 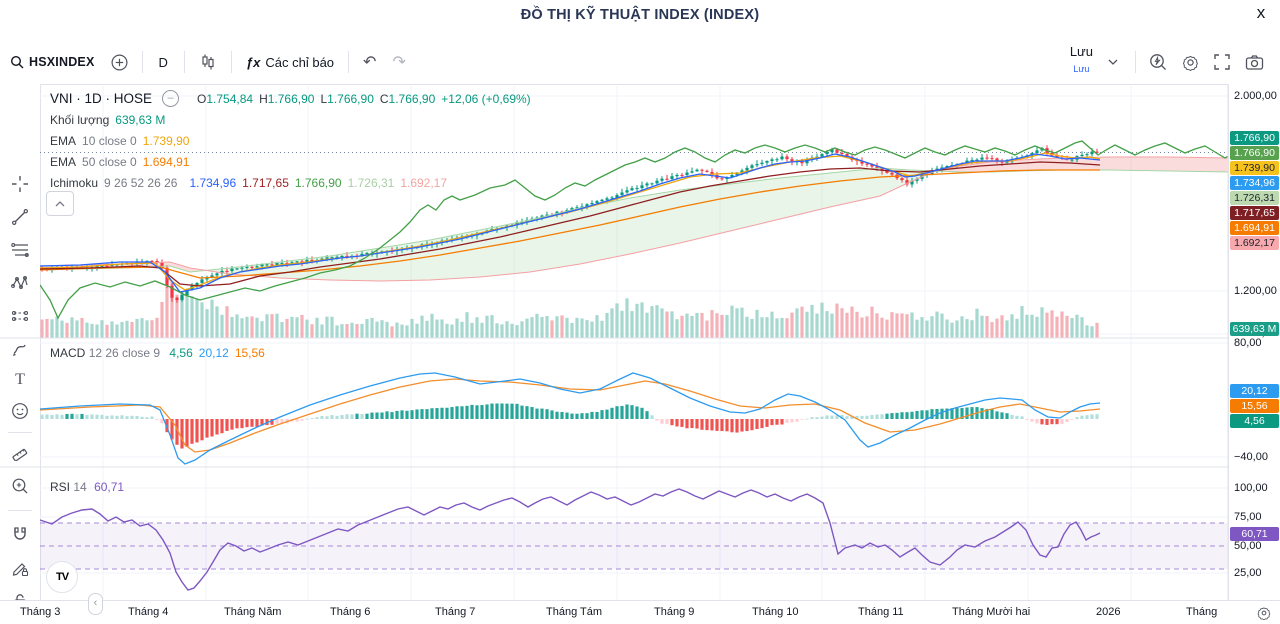 I want to click on drawing-mode-lock-button, so click(x=20, y=569).